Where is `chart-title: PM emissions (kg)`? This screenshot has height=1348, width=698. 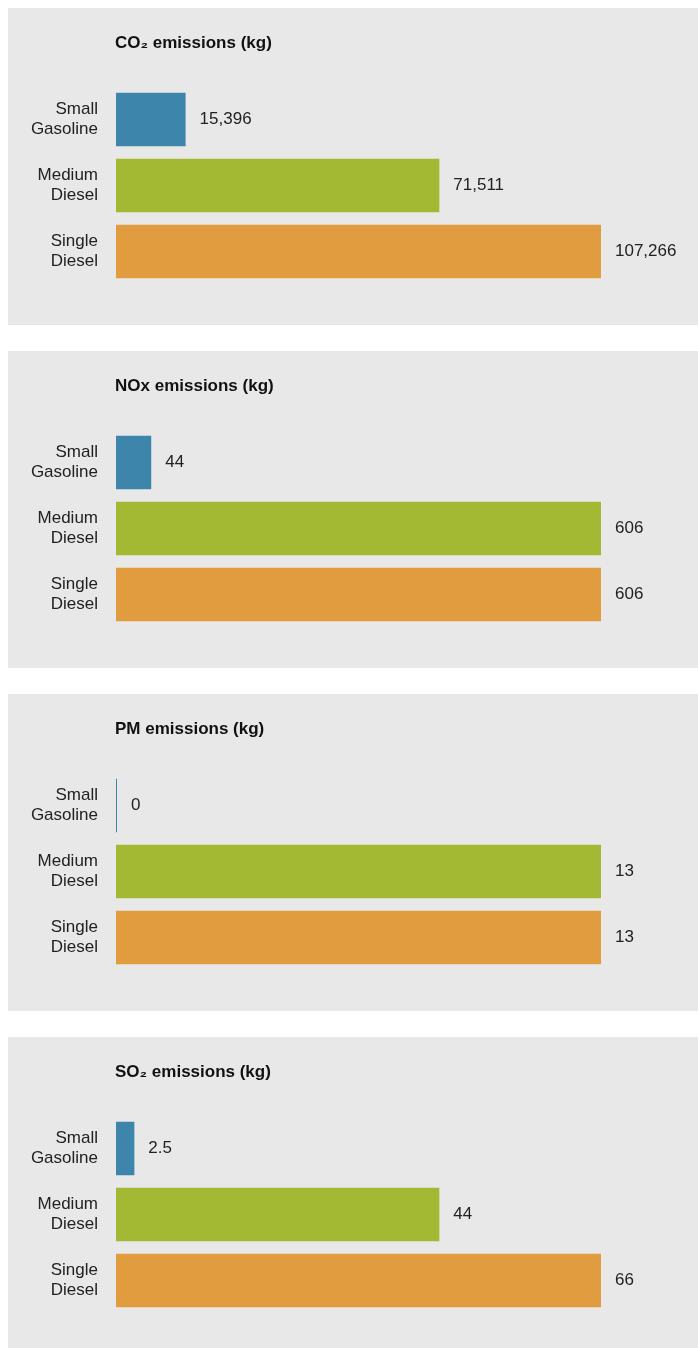 chart-title: PM emissions (kg) is located at coordinates (190, 729).